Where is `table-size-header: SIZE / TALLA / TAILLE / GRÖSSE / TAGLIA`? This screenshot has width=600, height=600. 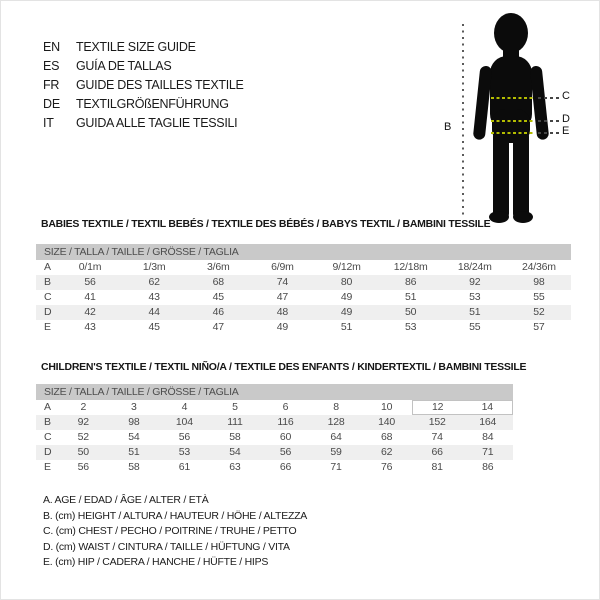
table-size-header: SIZE / TALLA / TAILLE / GRÖSSE / TAGLIA is located at coordinates (274, 392).